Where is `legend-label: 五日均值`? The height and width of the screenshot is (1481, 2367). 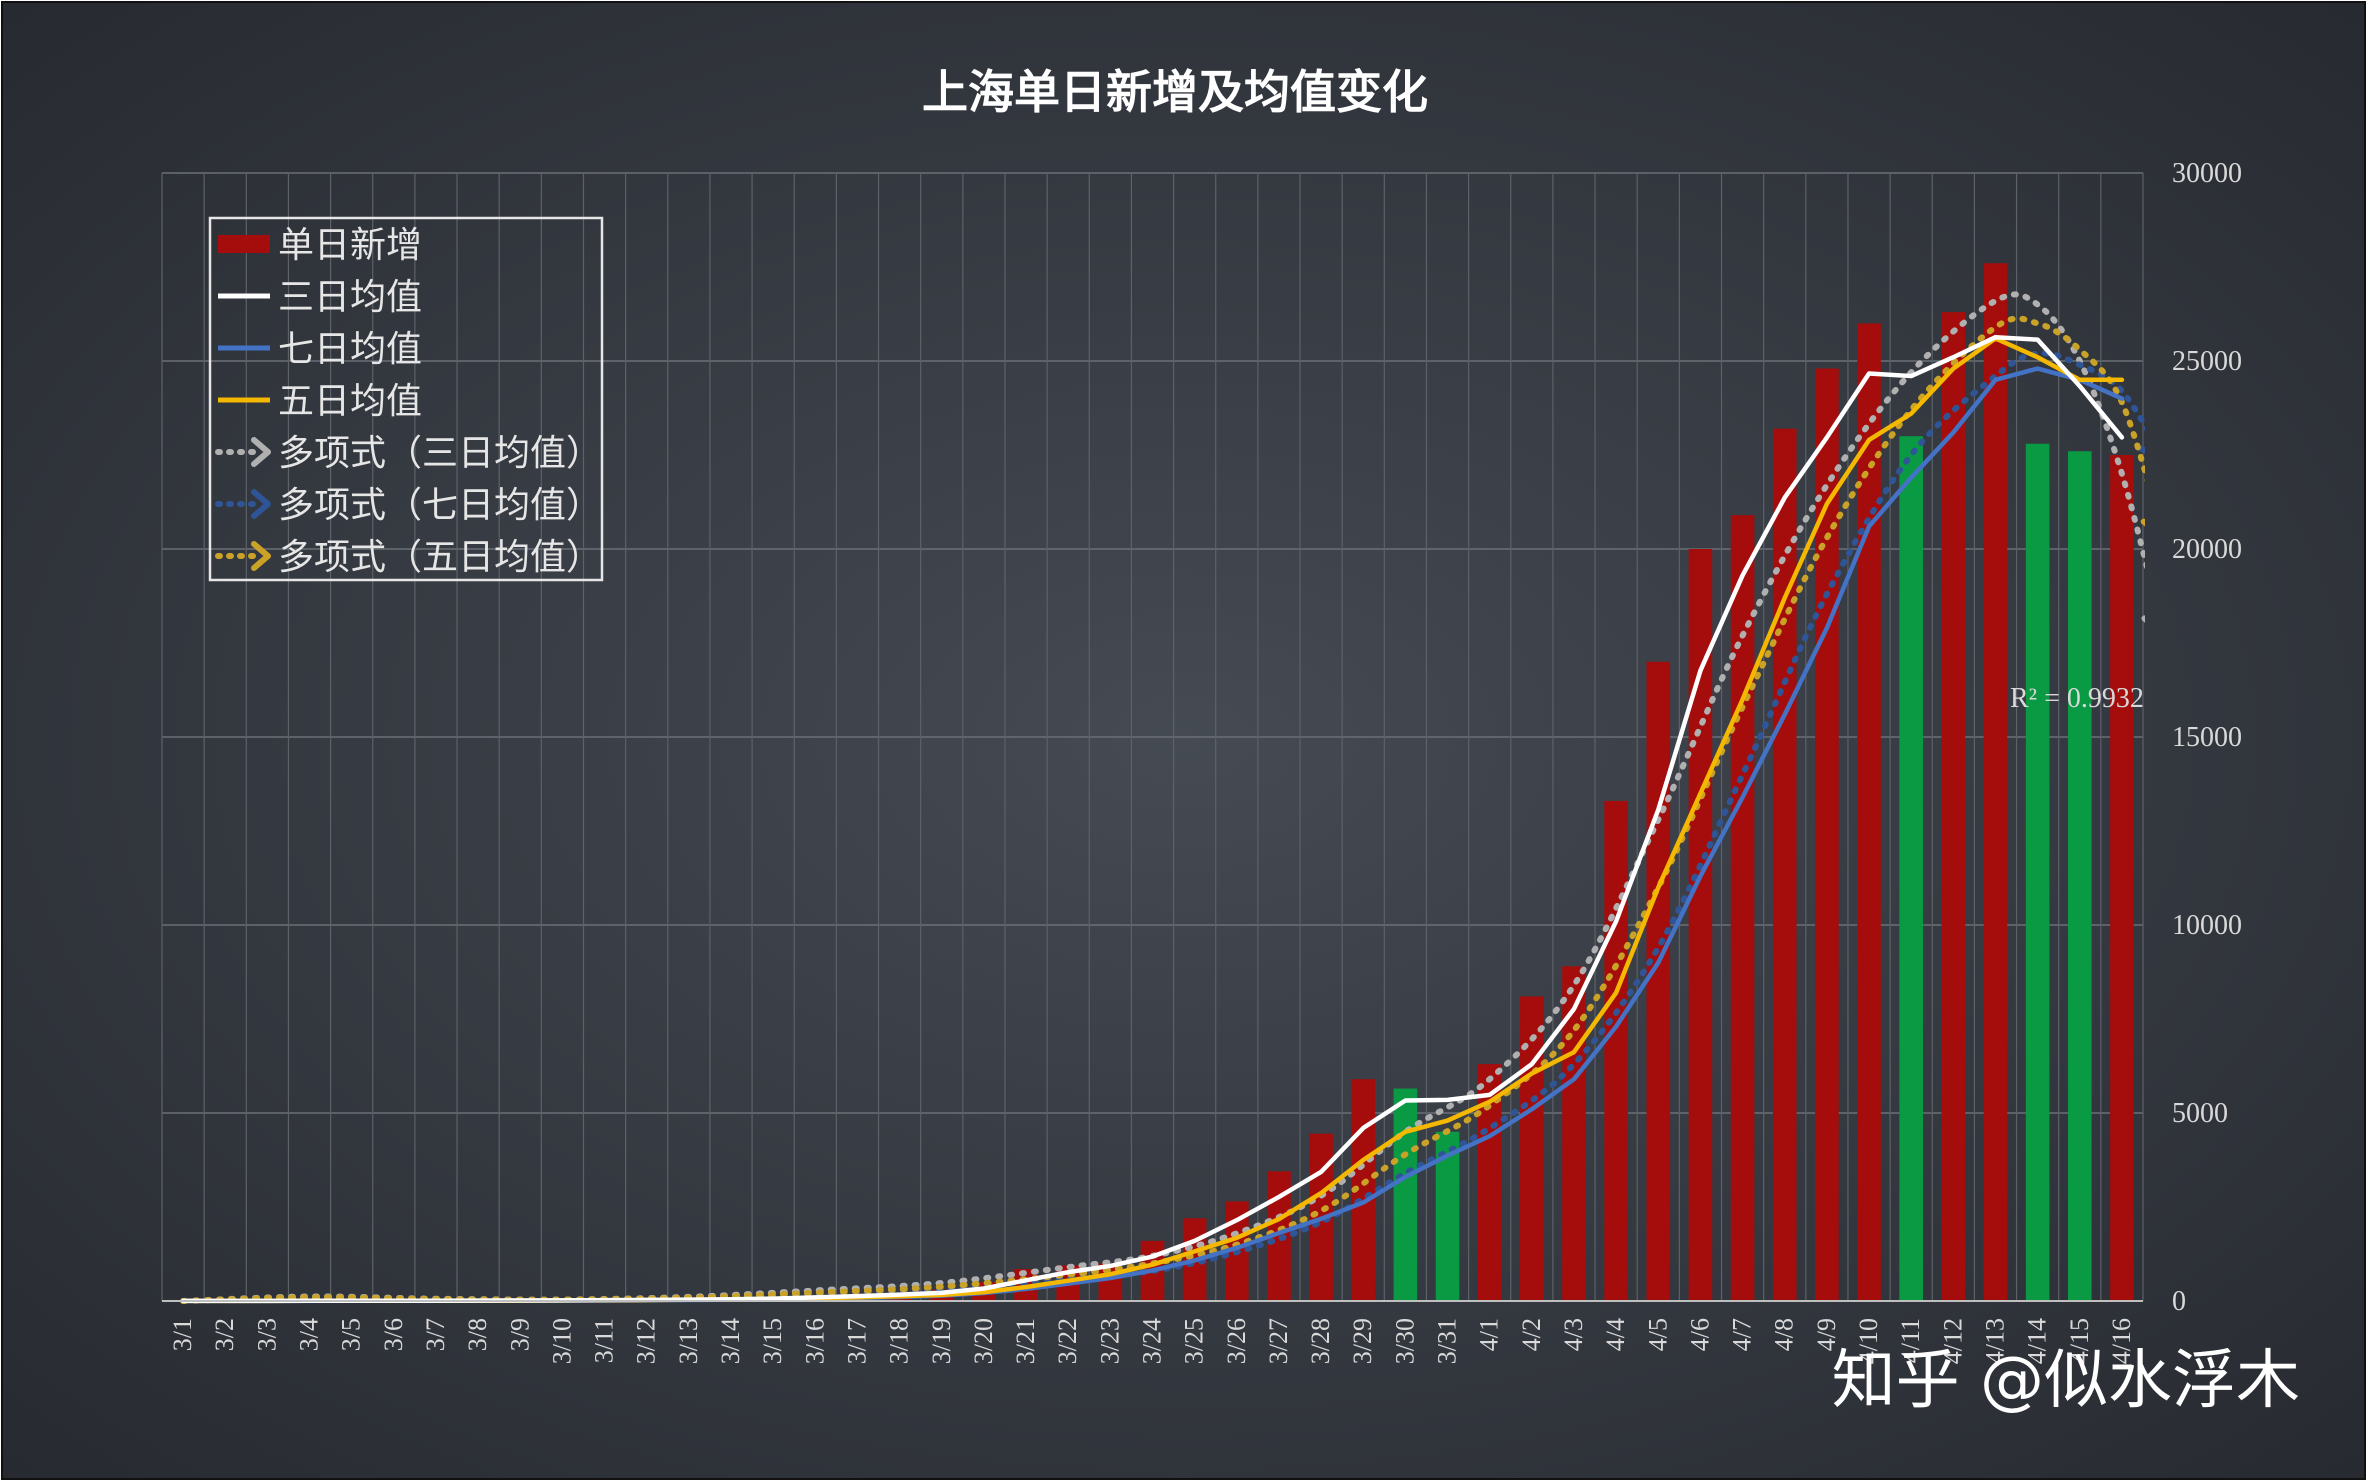
legend-label: 五日均值 is located at coordinates (350, 401).